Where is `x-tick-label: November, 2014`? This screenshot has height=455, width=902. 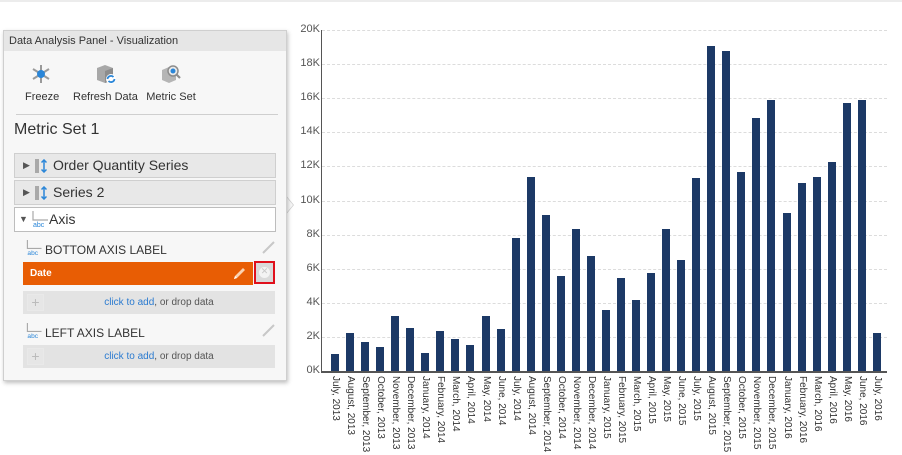
x-tick-label: November, 2014 is located at coordinates (576, 413).